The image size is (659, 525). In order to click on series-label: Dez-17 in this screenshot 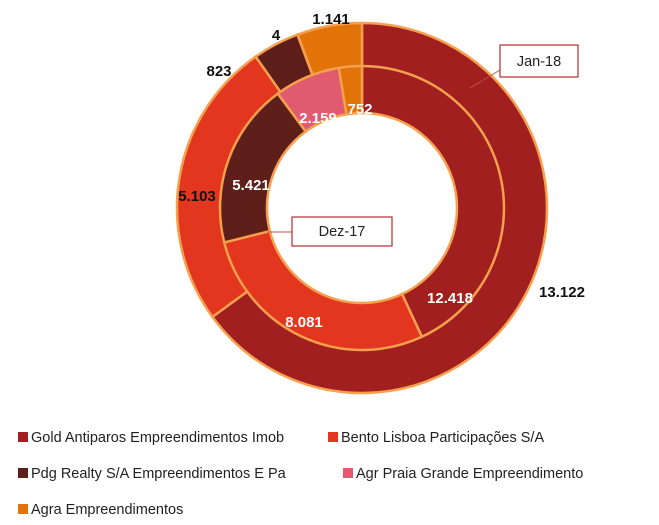, I will do `click(342, 232)`.